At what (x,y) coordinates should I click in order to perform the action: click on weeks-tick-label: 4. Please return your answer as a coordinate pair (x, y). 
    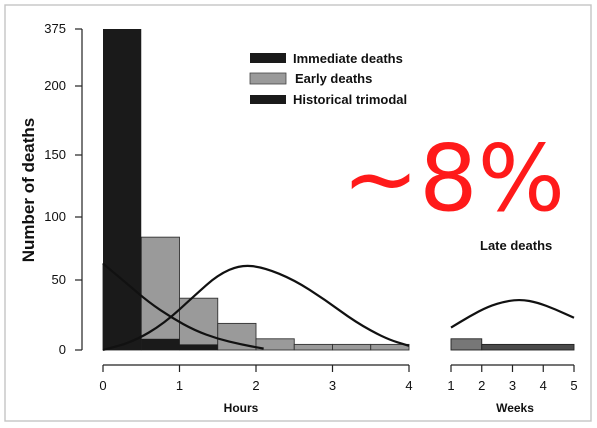
    Looking at the image, I should click on (543, 385).